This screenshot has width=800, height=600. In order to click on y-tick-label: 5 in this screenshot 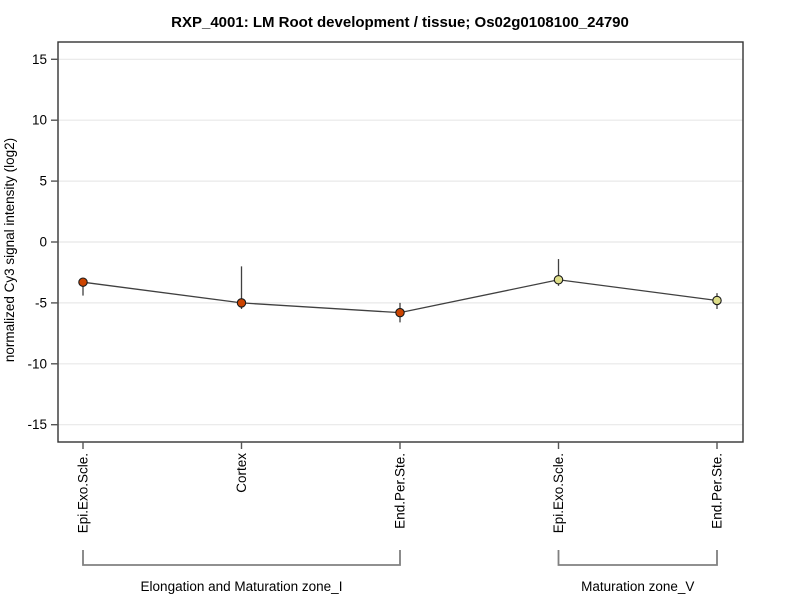, I will do `click(43, 181)`.